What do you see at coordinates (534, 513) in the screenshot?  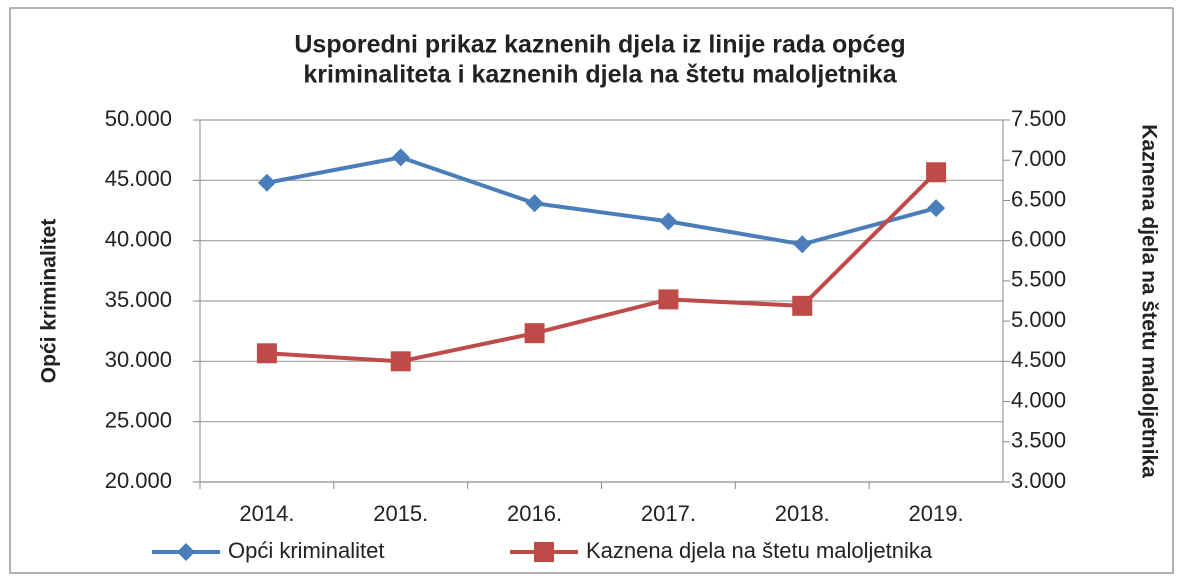 I see `x-tick-label: 2016.` at bounding box center [534, 513].